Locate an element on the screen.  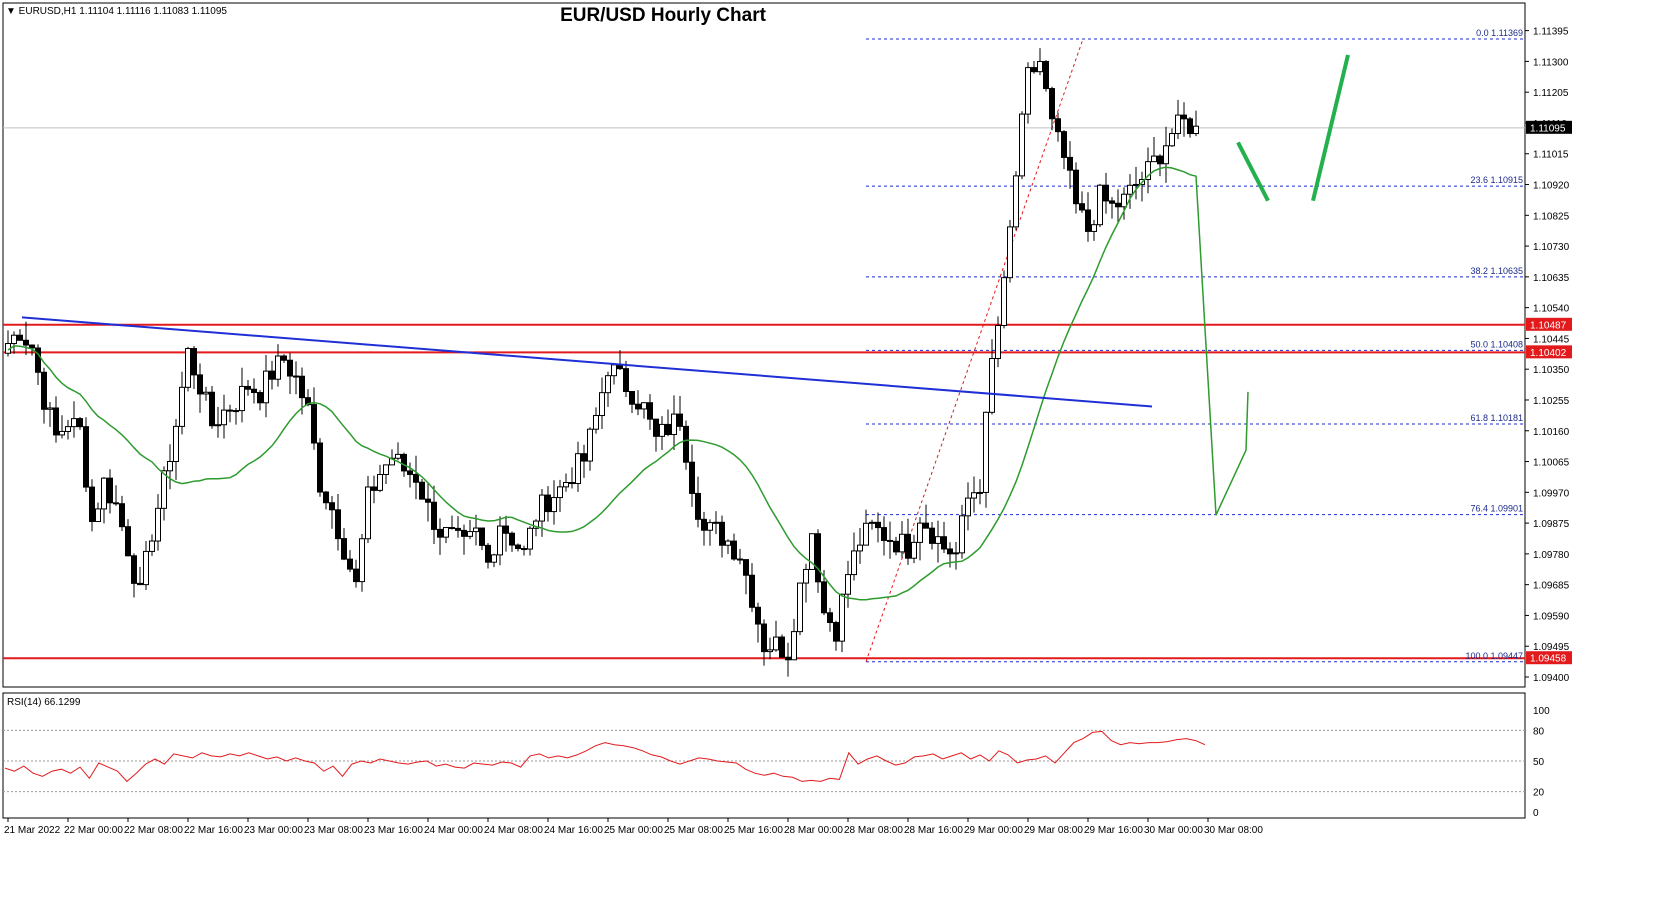
x-tick-label: 21 Mar 2022 is located at coordinates (32, 830).